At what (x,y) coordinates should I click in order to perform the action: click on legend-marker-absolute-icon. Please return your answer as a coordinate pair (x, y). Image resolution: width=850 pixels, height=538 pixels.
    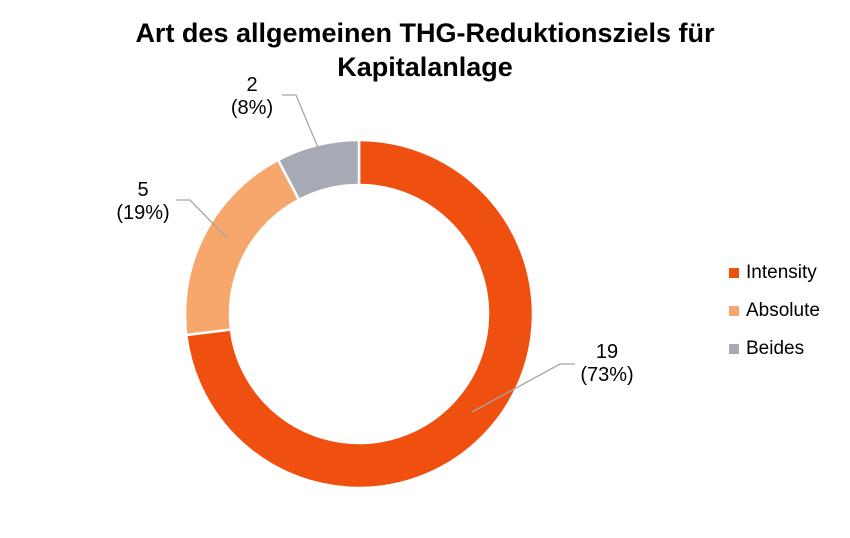
    Looking at the image, I should click on (734, 311).